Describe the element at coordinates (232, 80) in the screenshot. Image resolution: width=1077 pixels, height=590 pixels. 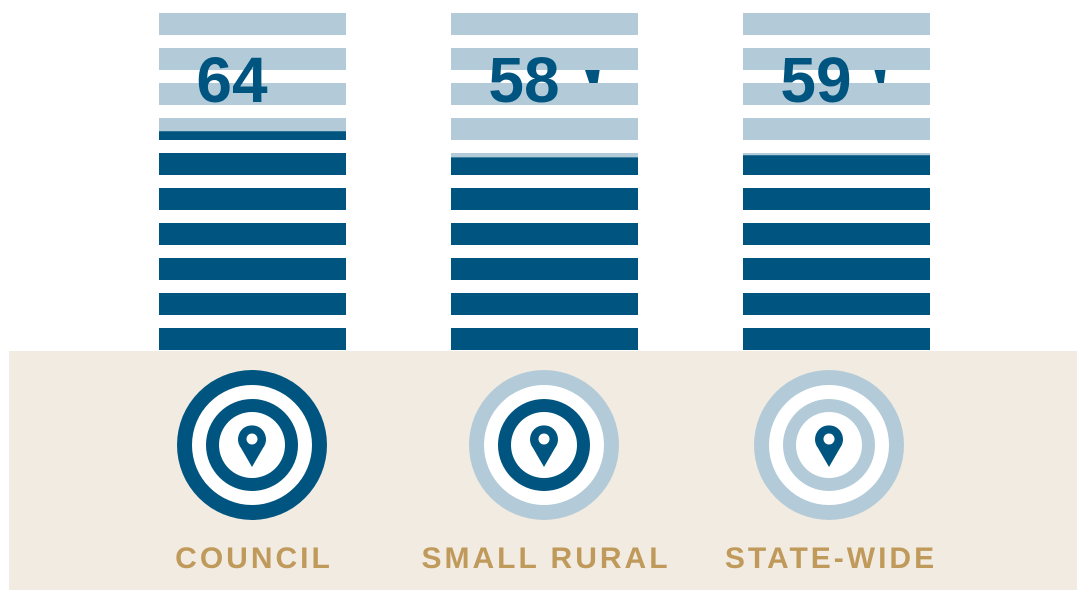
I see `value-label: 64` at that location.